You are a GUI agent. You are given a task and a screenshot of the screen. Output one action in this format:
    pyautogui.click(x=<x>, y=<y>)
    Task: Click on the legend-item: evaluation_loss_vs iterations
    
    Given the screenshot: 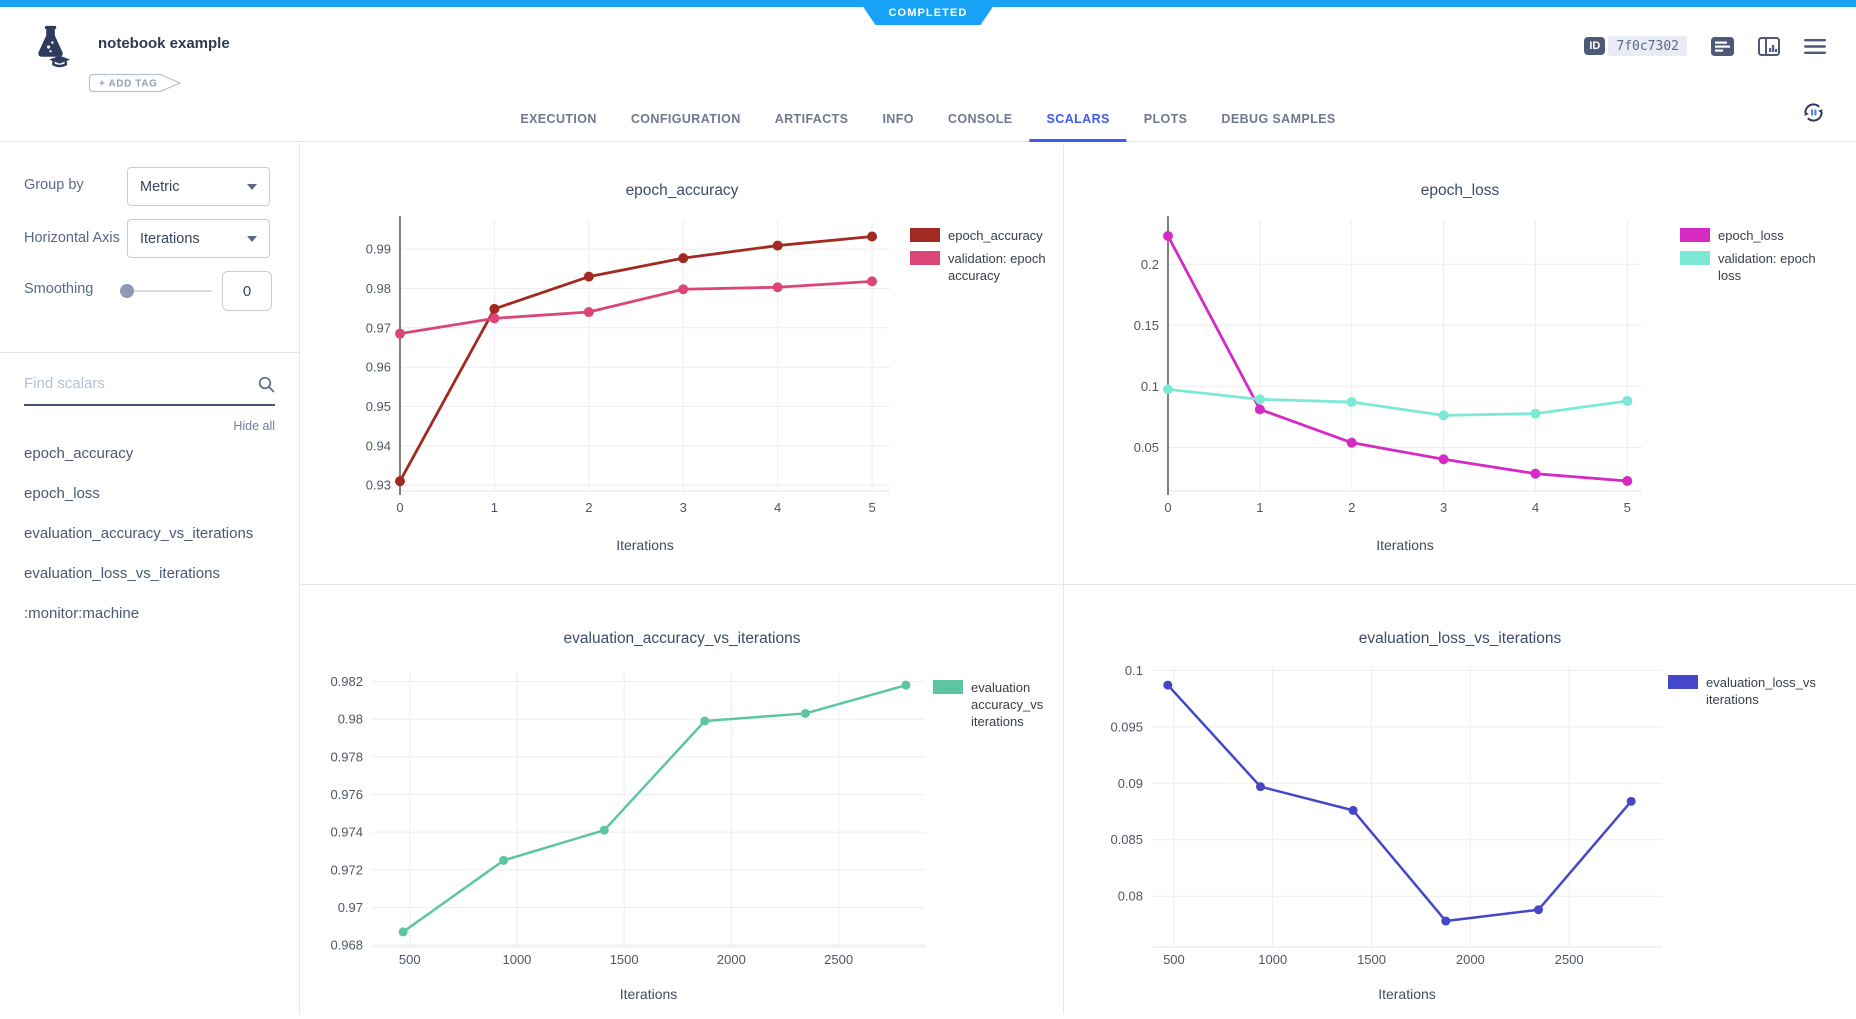 What is the action you would take?
    pyautogui.click(x=1742, y=691)
    